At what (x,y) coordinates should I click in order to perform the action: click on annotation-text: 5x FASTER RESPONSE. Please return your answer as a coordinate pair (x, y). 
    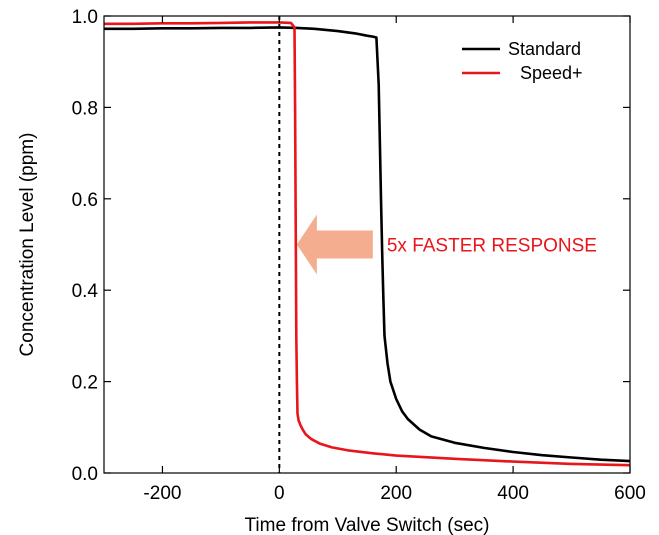
    Looking at the image, I should click on (492, 246).